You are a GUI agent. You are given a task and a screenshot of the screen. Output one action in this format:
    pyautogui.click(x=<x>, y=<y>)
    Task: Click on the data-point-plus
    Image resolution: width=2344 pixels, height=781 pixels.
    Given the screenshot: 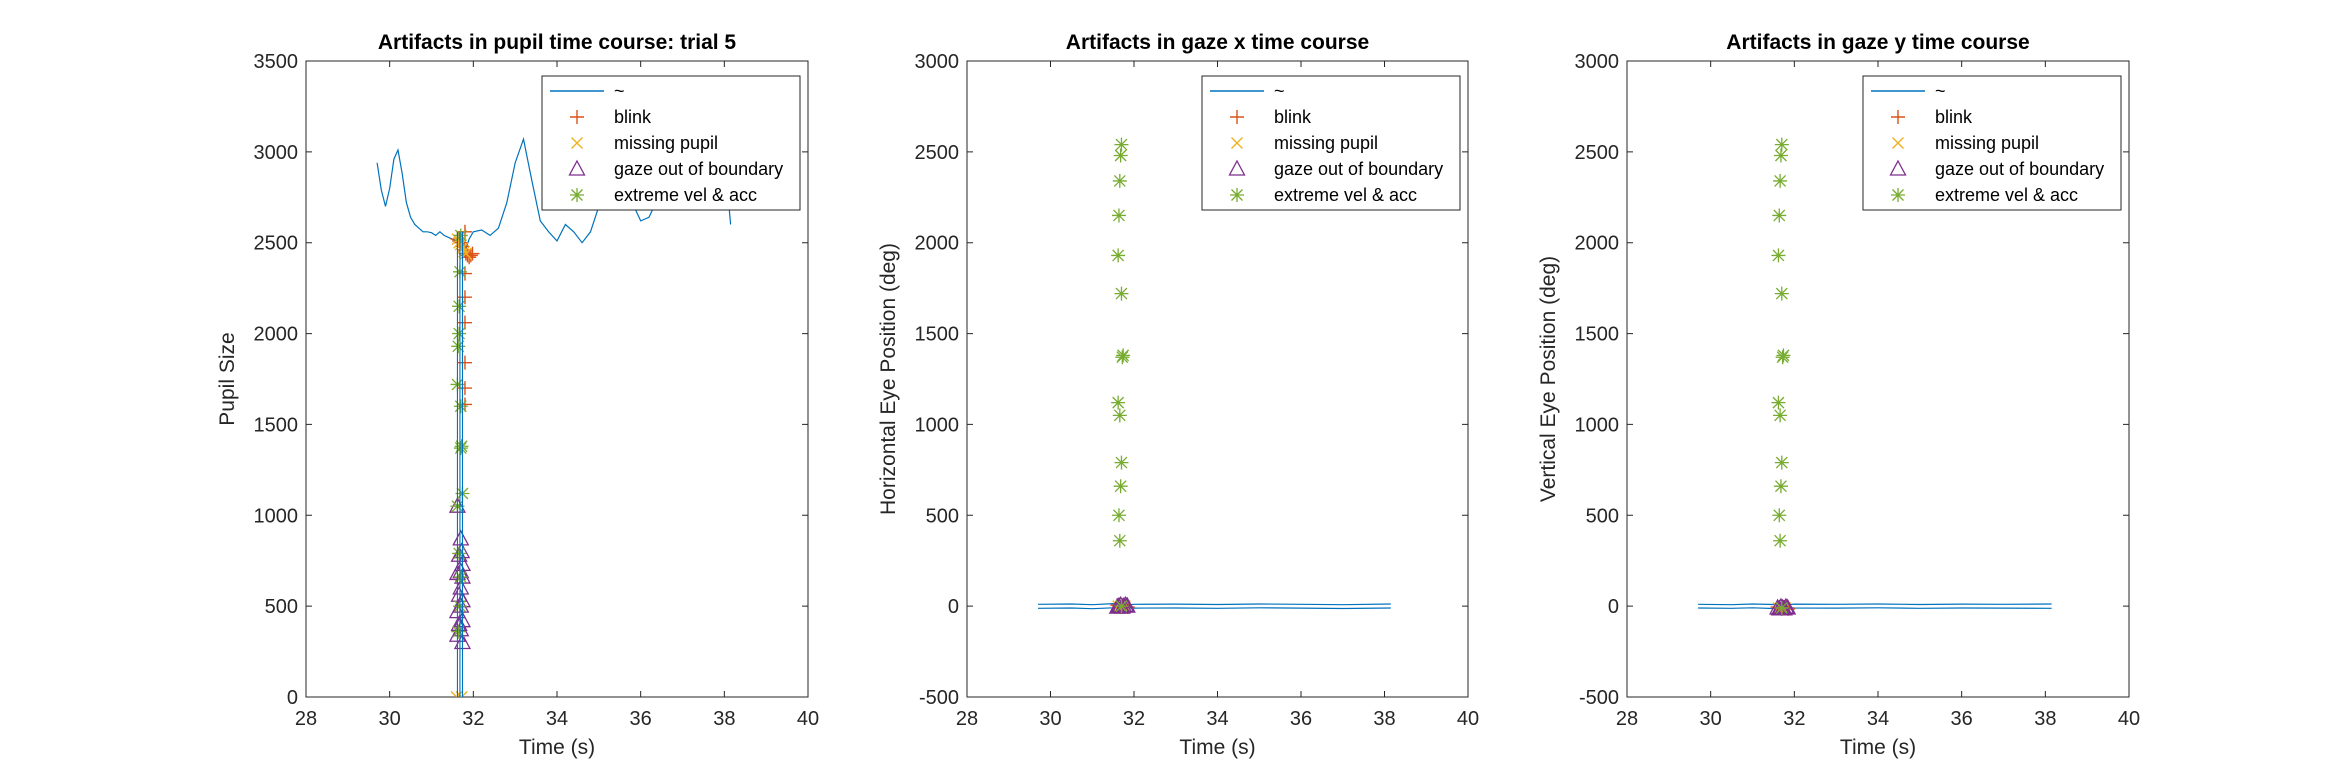 What is the action you would take?
    pyautogui.click(x=470, y=255)
    